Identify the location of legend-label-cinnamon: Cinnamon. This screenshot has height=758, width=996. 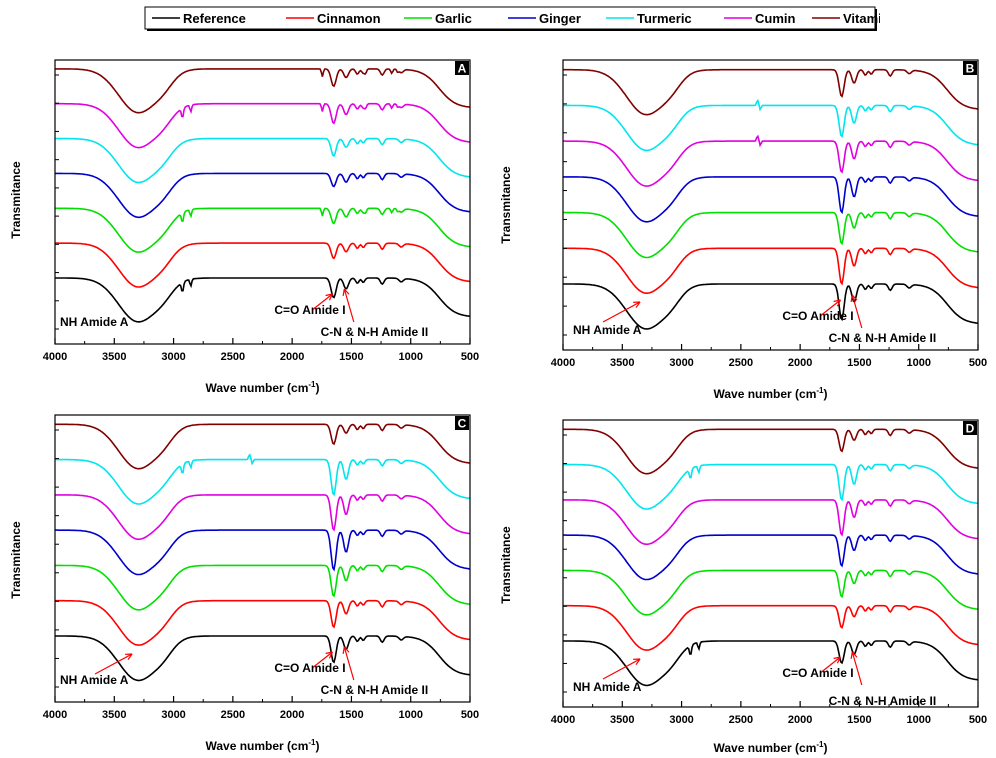
(349, 18).